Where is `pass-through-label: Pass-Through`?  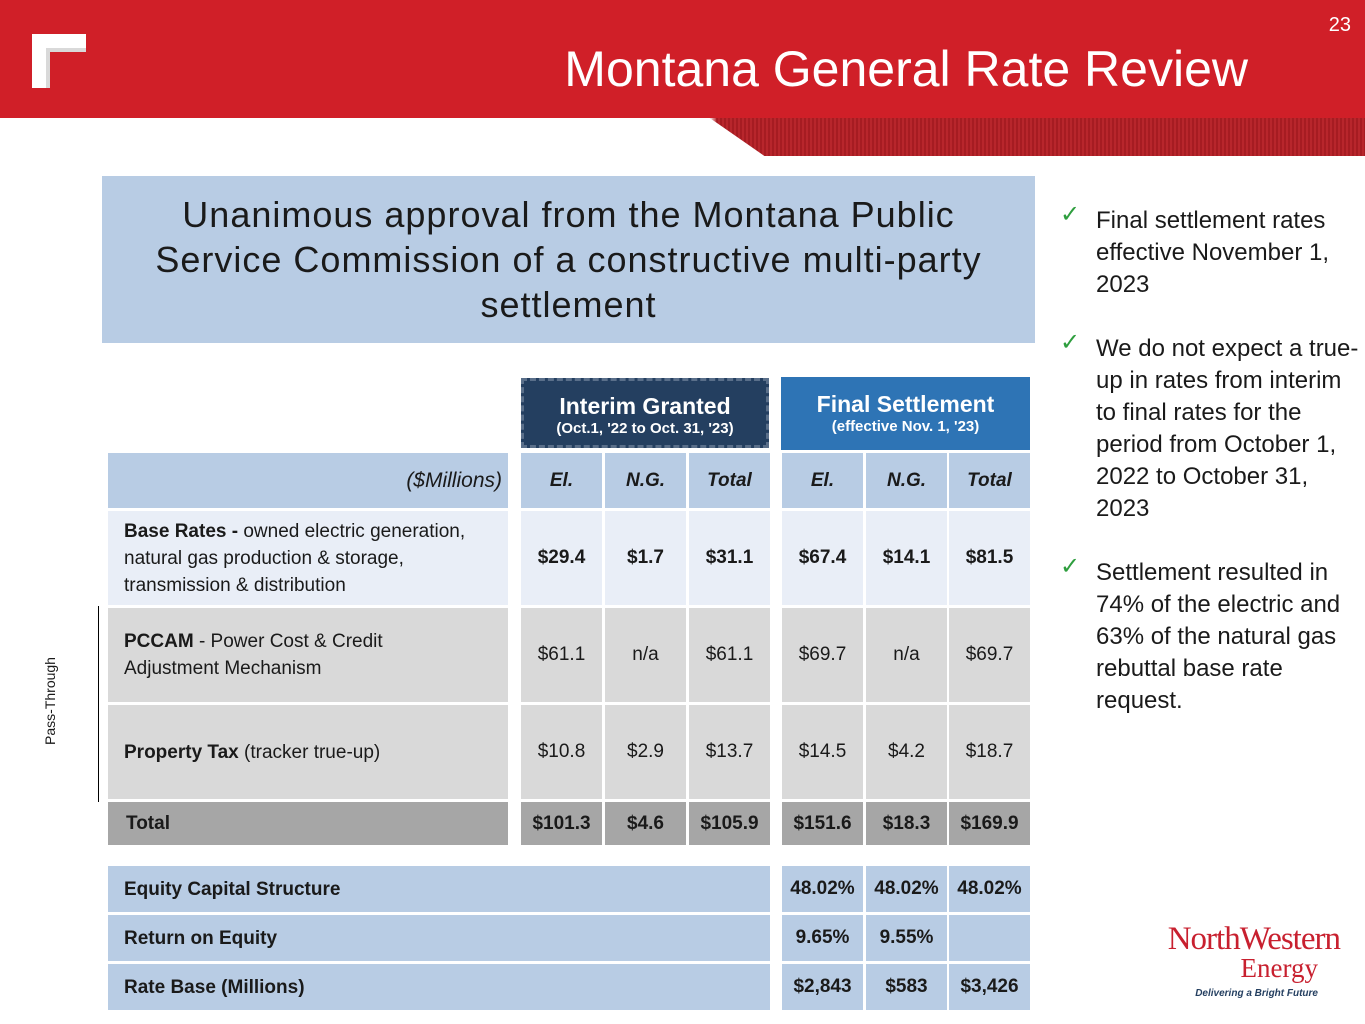 pass-through-label: Pass-Through is located at coordinates (50, 701).